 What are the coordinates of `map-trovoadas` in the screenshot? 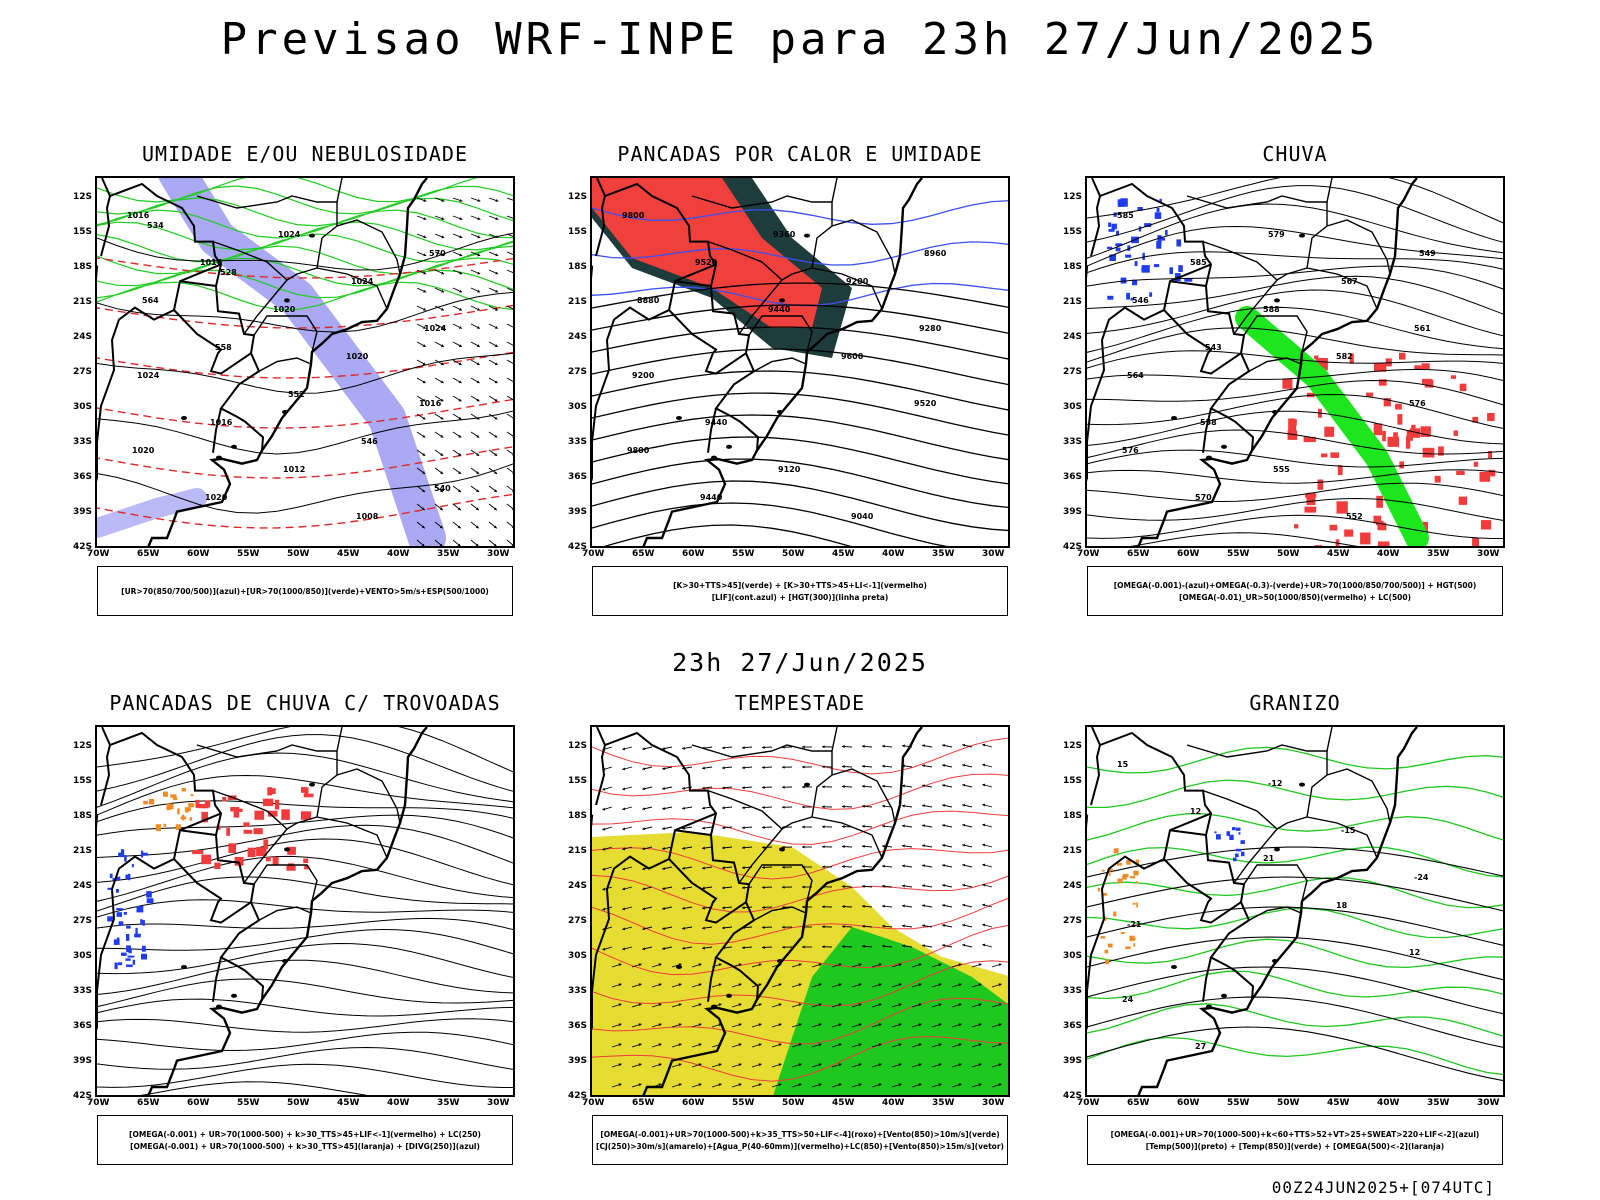 It's located at (305, 911).